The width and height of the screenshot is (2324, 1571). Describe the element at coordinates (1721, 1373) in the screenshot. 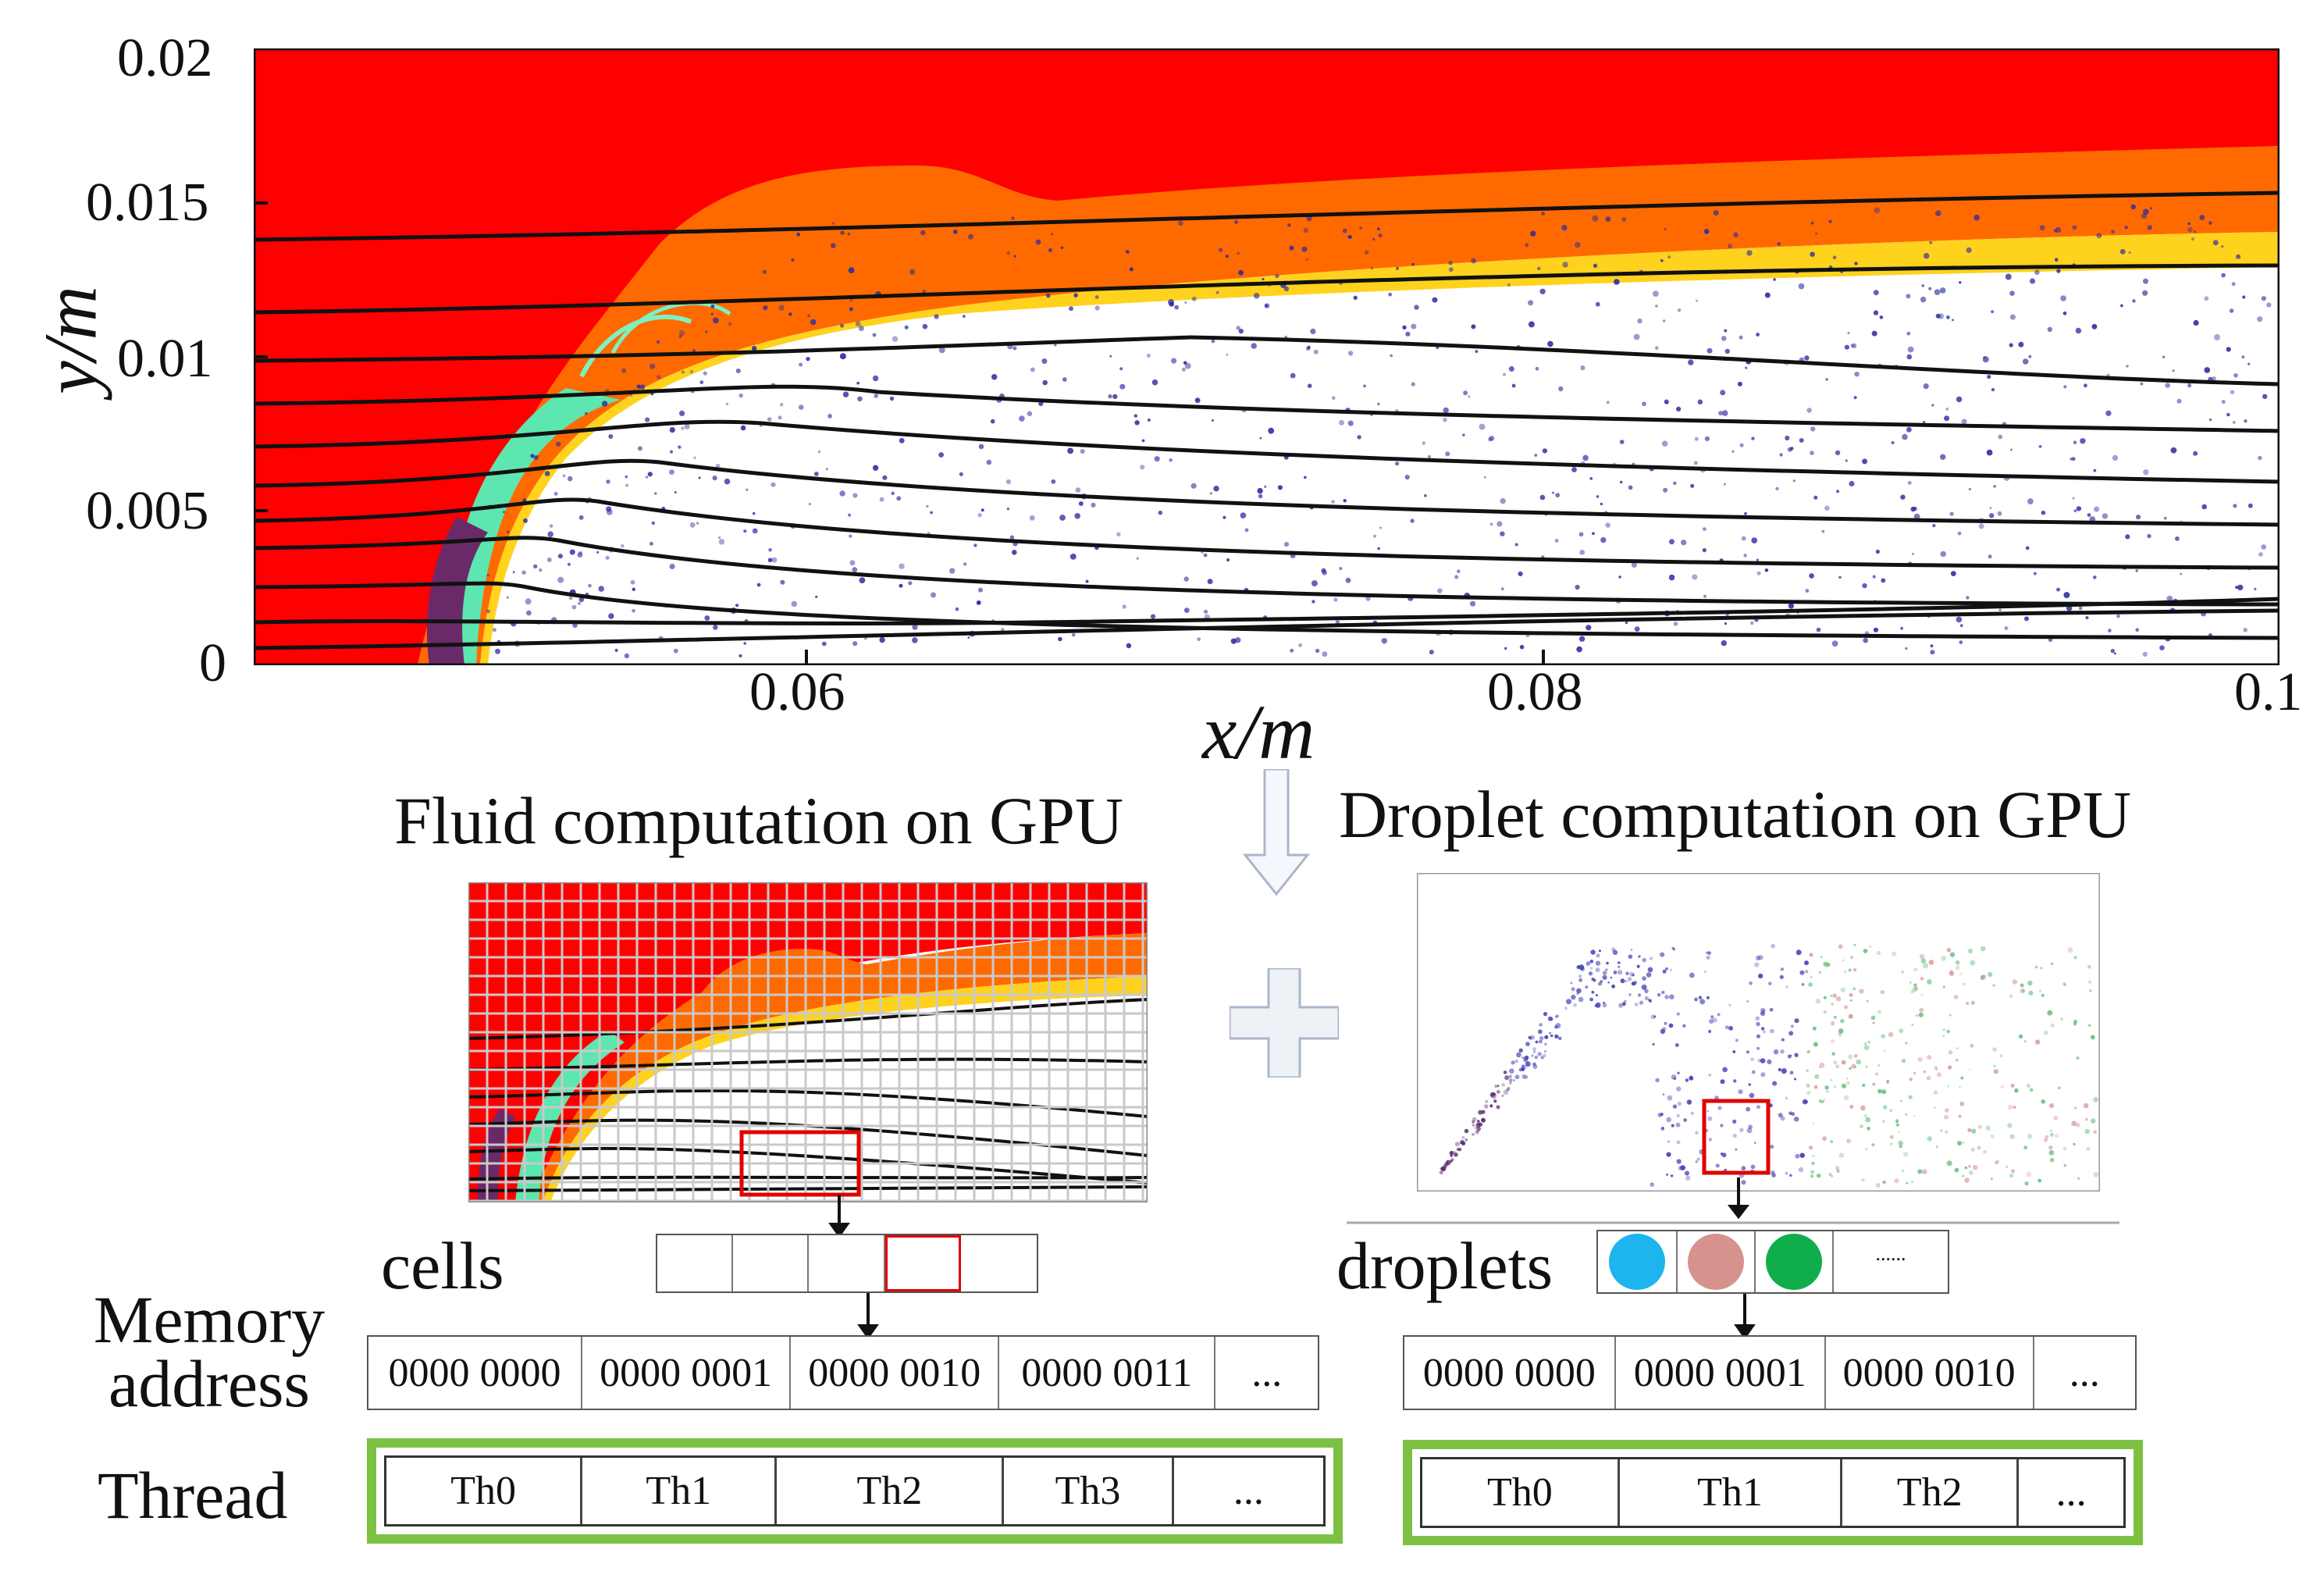

I see `memory-cell: 0000 0001` at that location.